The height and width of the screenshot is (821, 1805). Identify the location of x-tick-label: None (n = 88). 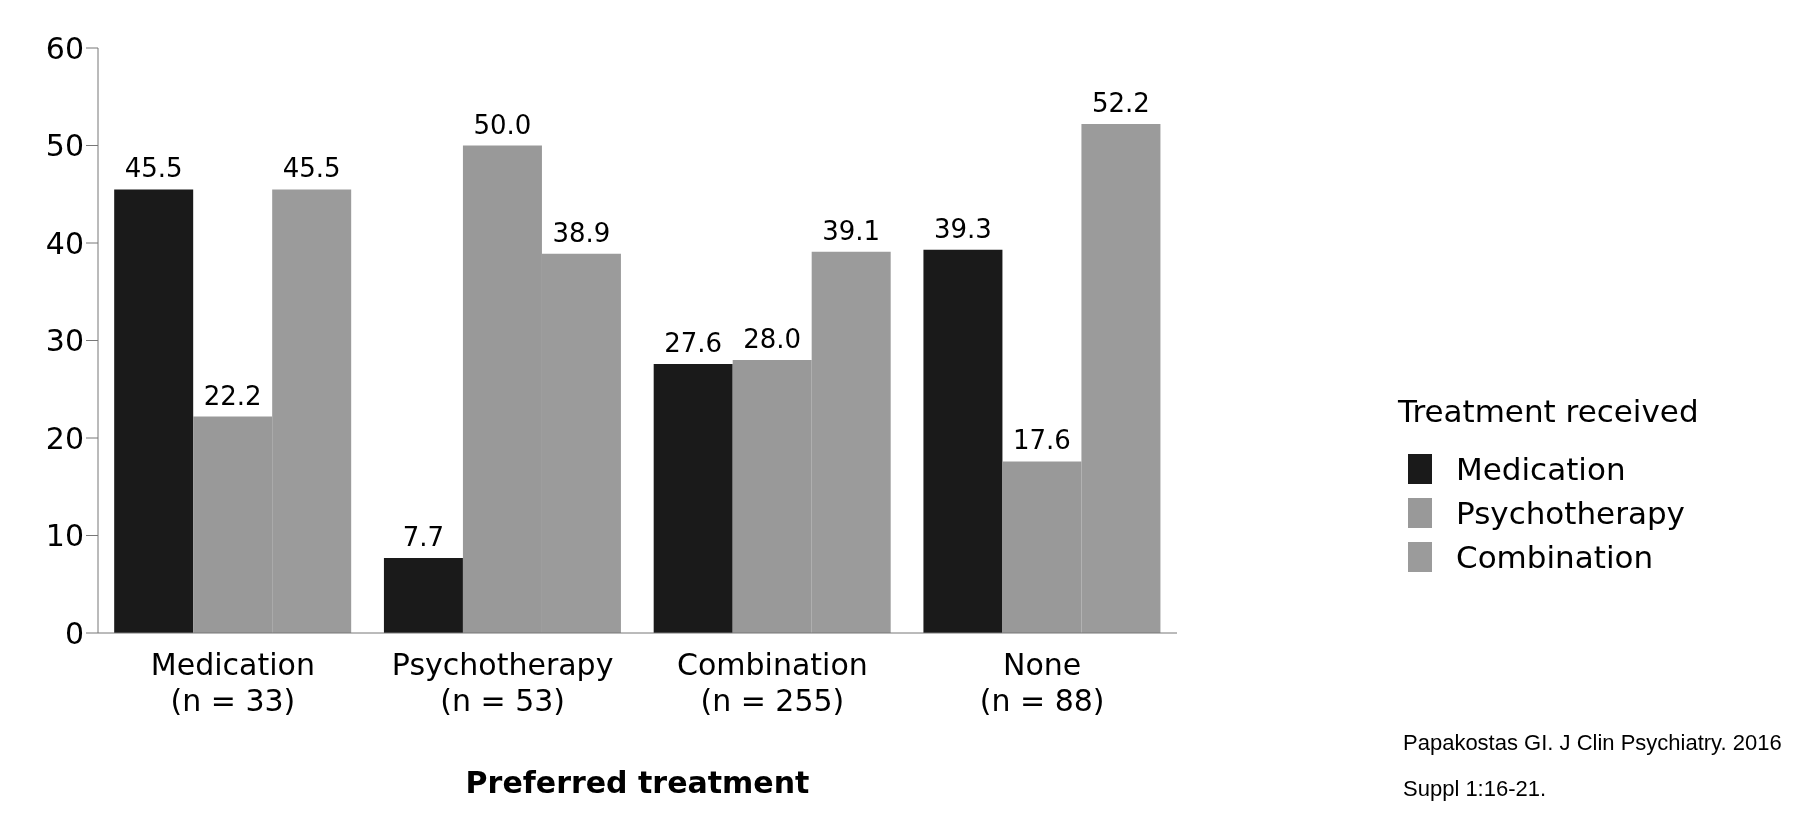
(1042, 682).